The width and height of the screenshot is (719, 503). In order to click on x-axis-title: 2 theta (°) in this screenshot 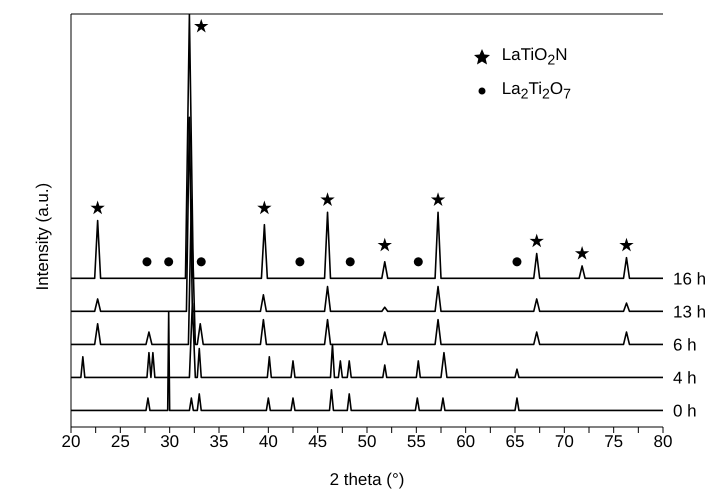, I will do `click(367, 479)`.